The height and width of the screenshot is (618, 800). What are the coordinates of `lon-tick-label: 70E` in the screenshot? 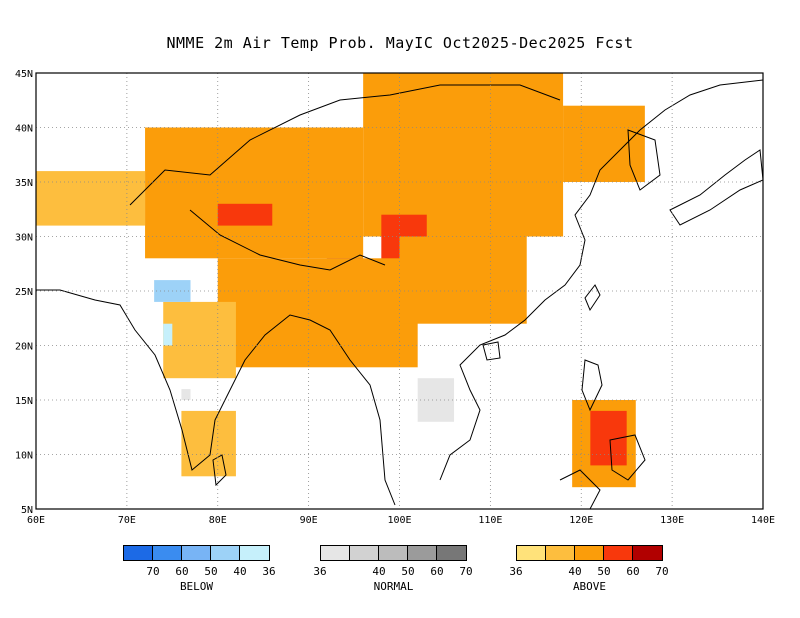 It's located at (127, 520).